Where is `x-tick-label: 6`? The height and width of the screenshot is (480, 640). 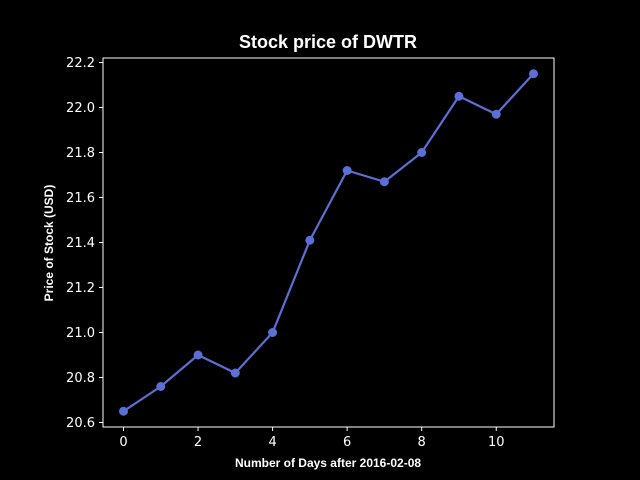
x-tick-label: 6 is located at coordinates (347, 442).